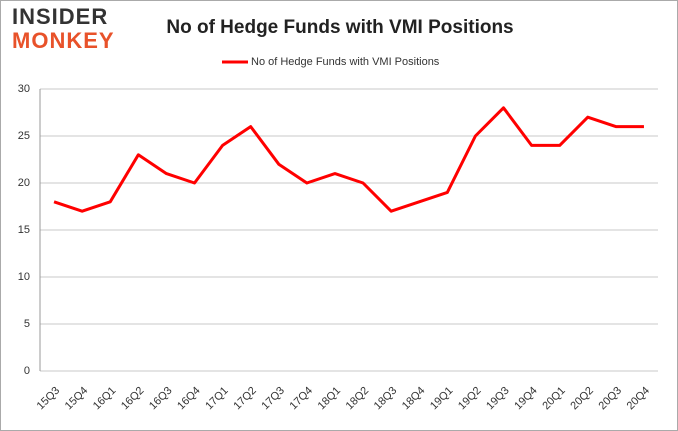 This screenshot has width=678, height=431. What do you see at coordinates (24, 183) in the screenshot?
I see `y-tick-label: 20` at bounding box center [24, 183].